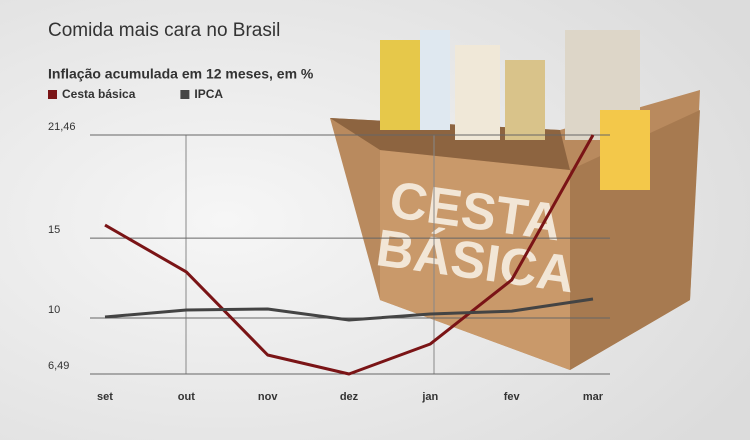  I want to click on x-tick-label: nov, so click(268, 397).